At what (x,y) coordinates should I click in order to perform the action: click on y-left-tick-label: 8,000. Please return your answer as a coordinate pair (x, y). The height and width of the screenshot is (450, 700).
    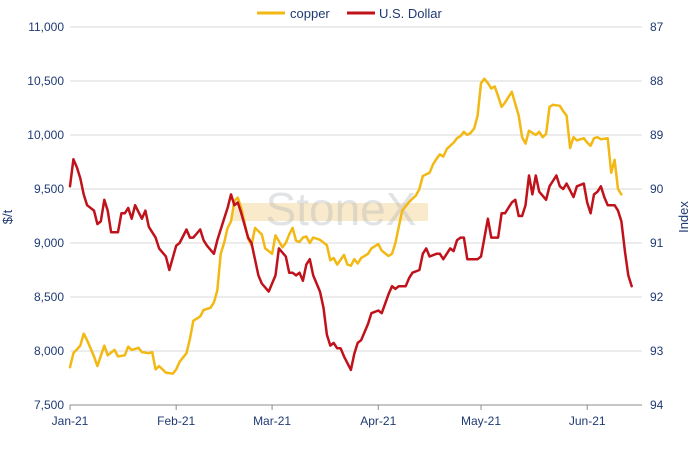
    Looking at the image, I should click on (49, 351).